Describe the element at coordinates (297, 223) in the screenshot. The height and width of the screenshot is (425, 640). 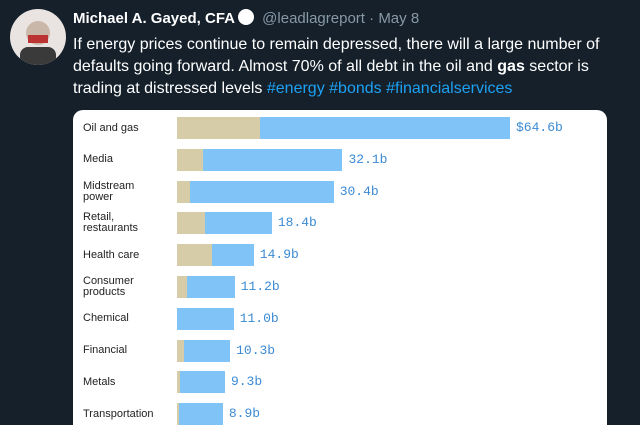
I see `value-label: 18.4b` at that location.